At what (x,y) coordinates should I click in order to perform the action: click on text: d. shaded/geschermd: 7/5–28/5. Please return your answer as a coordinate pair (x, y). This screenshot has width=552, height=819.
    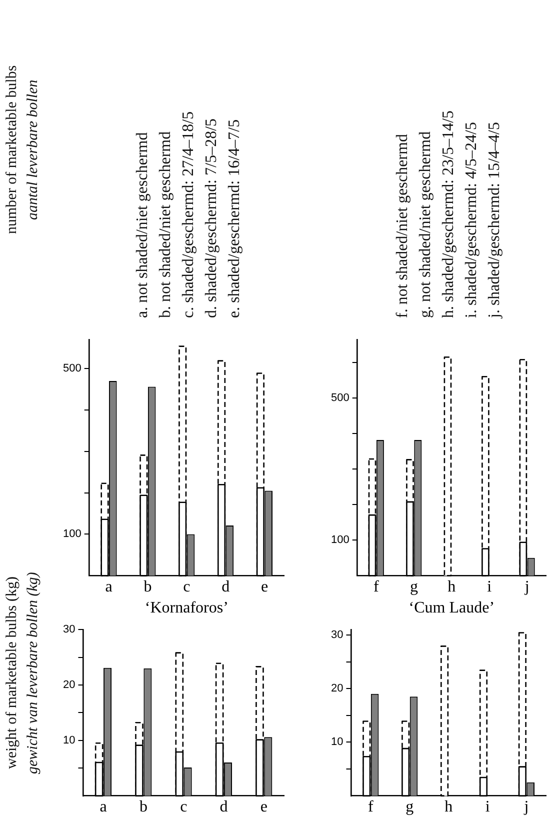
    Looking at the image, I should click on (211, 217).